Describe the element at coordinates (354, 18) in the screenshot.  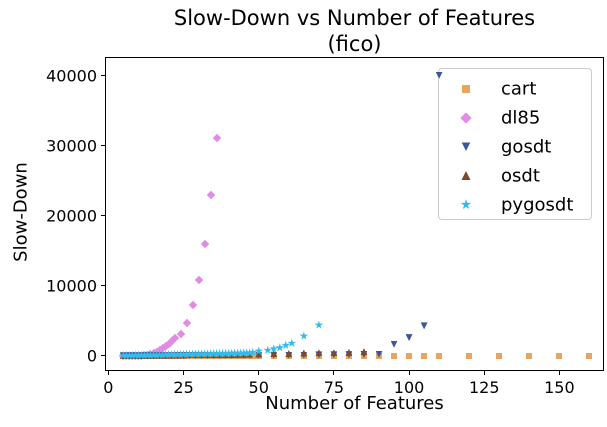
I see `chart-title-line1: Slow-Down vs Number of Features` at that location.